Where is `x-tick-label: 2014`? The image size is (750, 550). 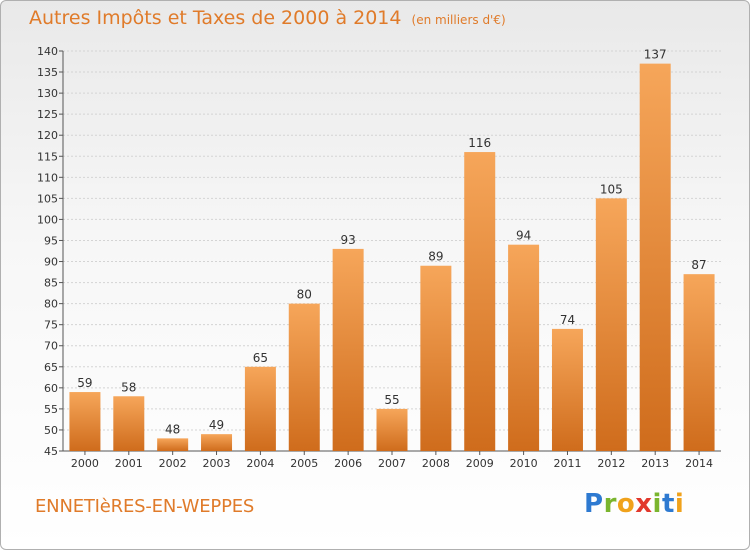
x-tick-label: 2014 is located at coordinates (699, 463).